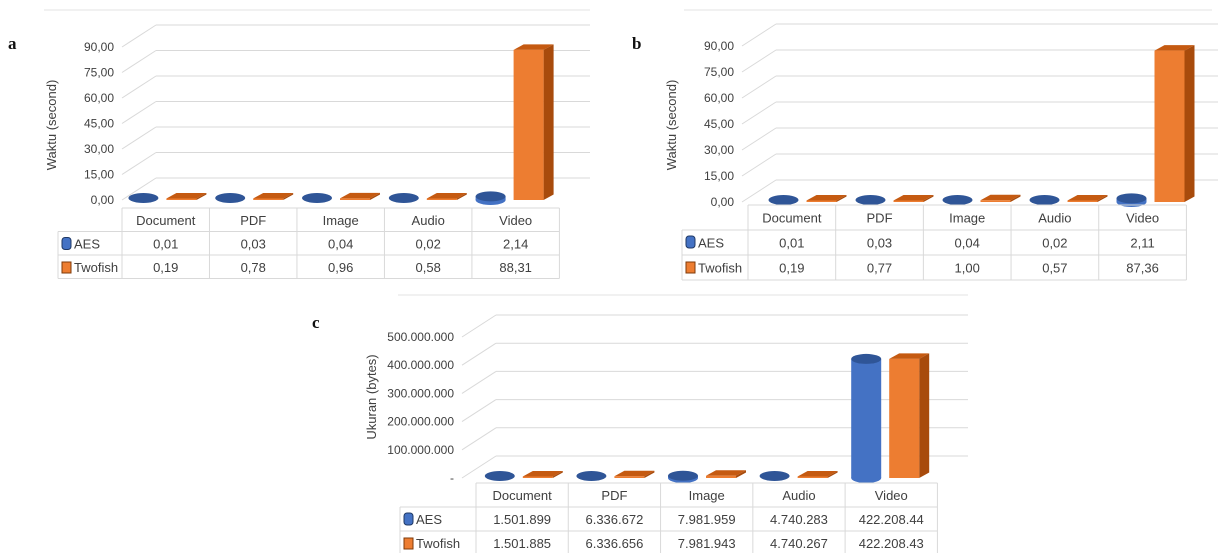 The image size is (1218, 553). I want to click on table-value-cell: 422.208.44, so click(891, 519).